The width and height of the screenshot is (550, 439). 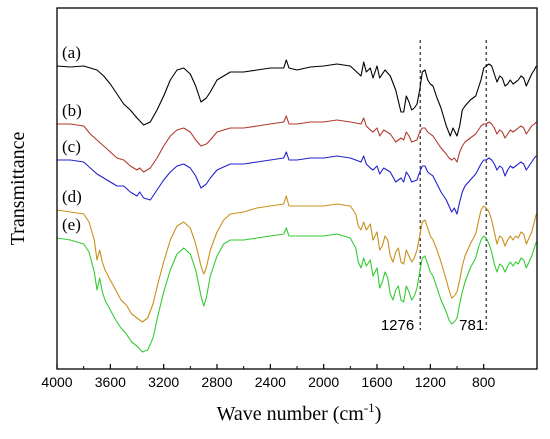 I want to click on x-axis-tick-labels: 4000 3600 3200 2800 2400 2000 1600 1200 800, so click(x=268, y=382).